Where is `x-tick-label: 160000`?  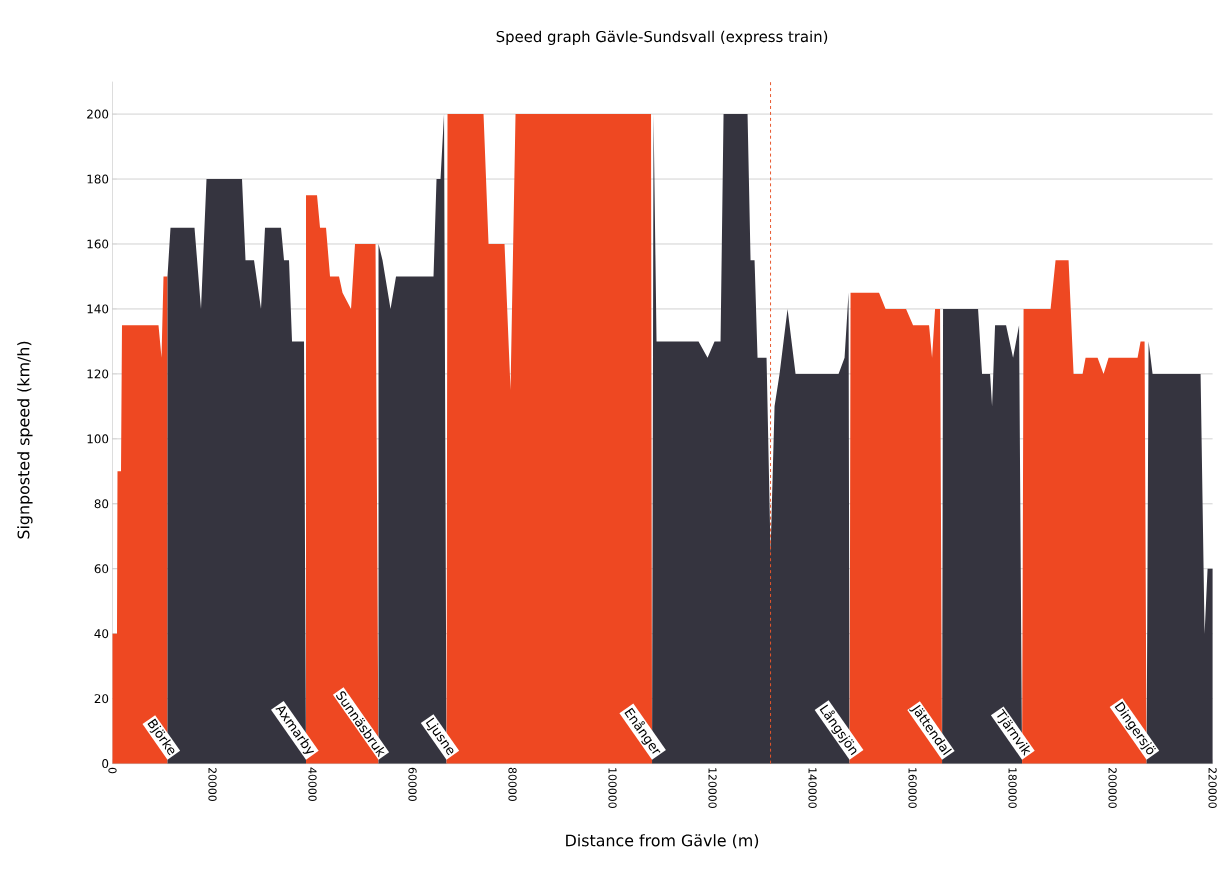
x-tick-label: 160000 is located at coordinates (912, 788).